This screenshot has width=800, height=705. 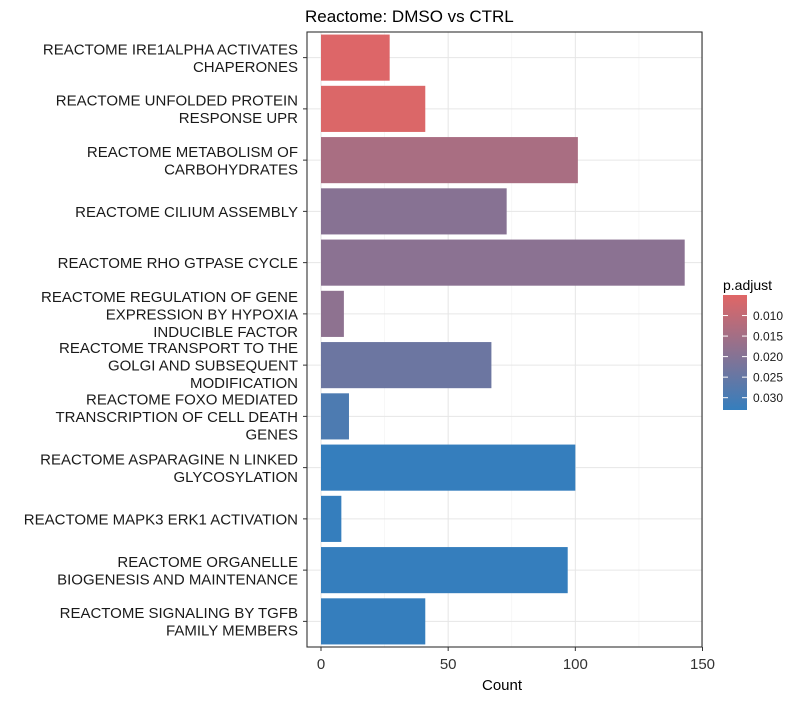 I want to click on y-tick-label-line: EXPRESSION BY HYPOXIA, so click(x=202, y=314).